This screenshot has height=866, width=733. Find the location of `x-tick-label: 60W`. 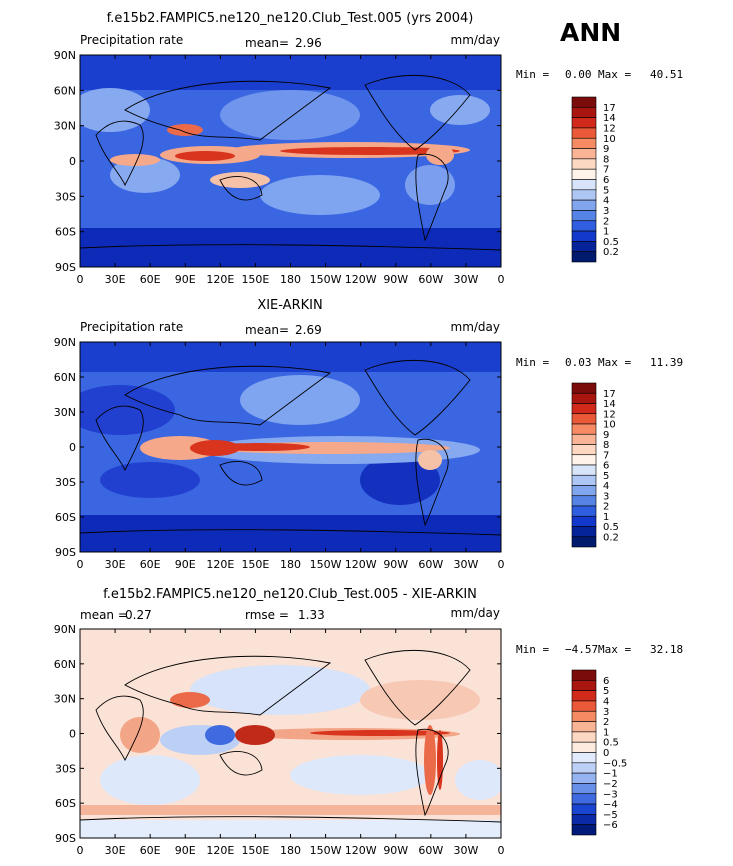

x-tick-label: 60W is located at coordinates (430, 850).